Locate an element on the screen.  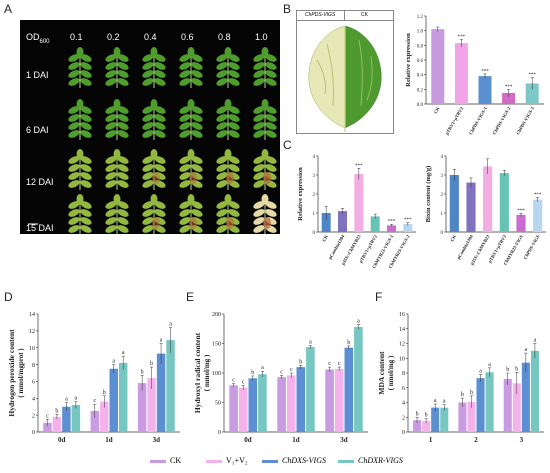
od-value: 0.2 is located at coordinates (113, 37).